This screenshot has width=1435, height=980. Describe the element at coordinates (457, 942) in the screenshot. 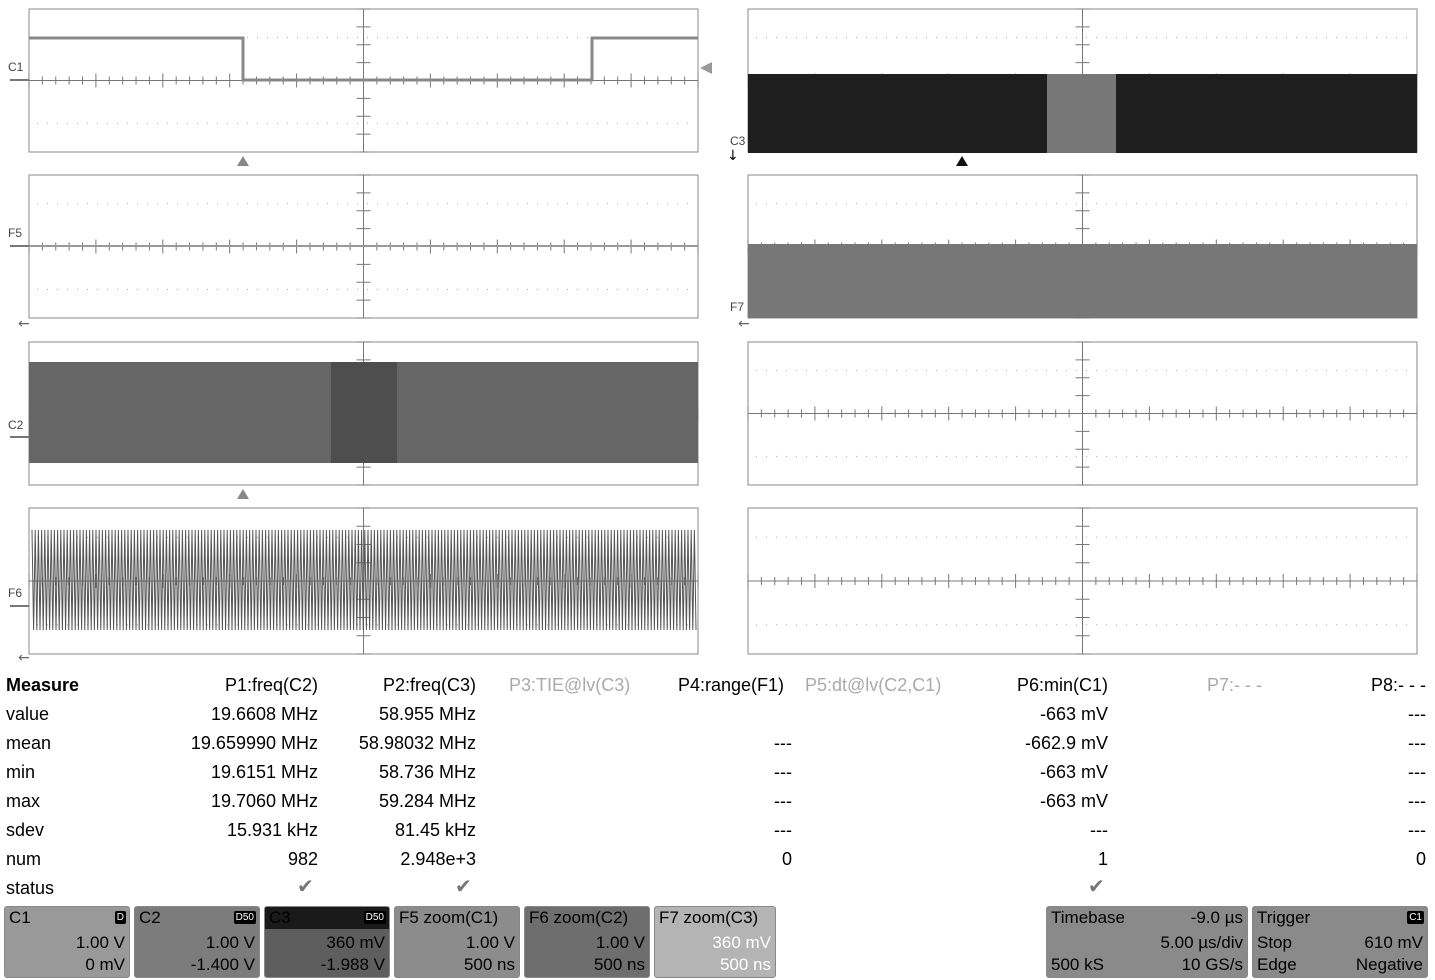

I see `descriptor-f5: F5 zoom(C1) 1.00 V 500 ns` at that location.